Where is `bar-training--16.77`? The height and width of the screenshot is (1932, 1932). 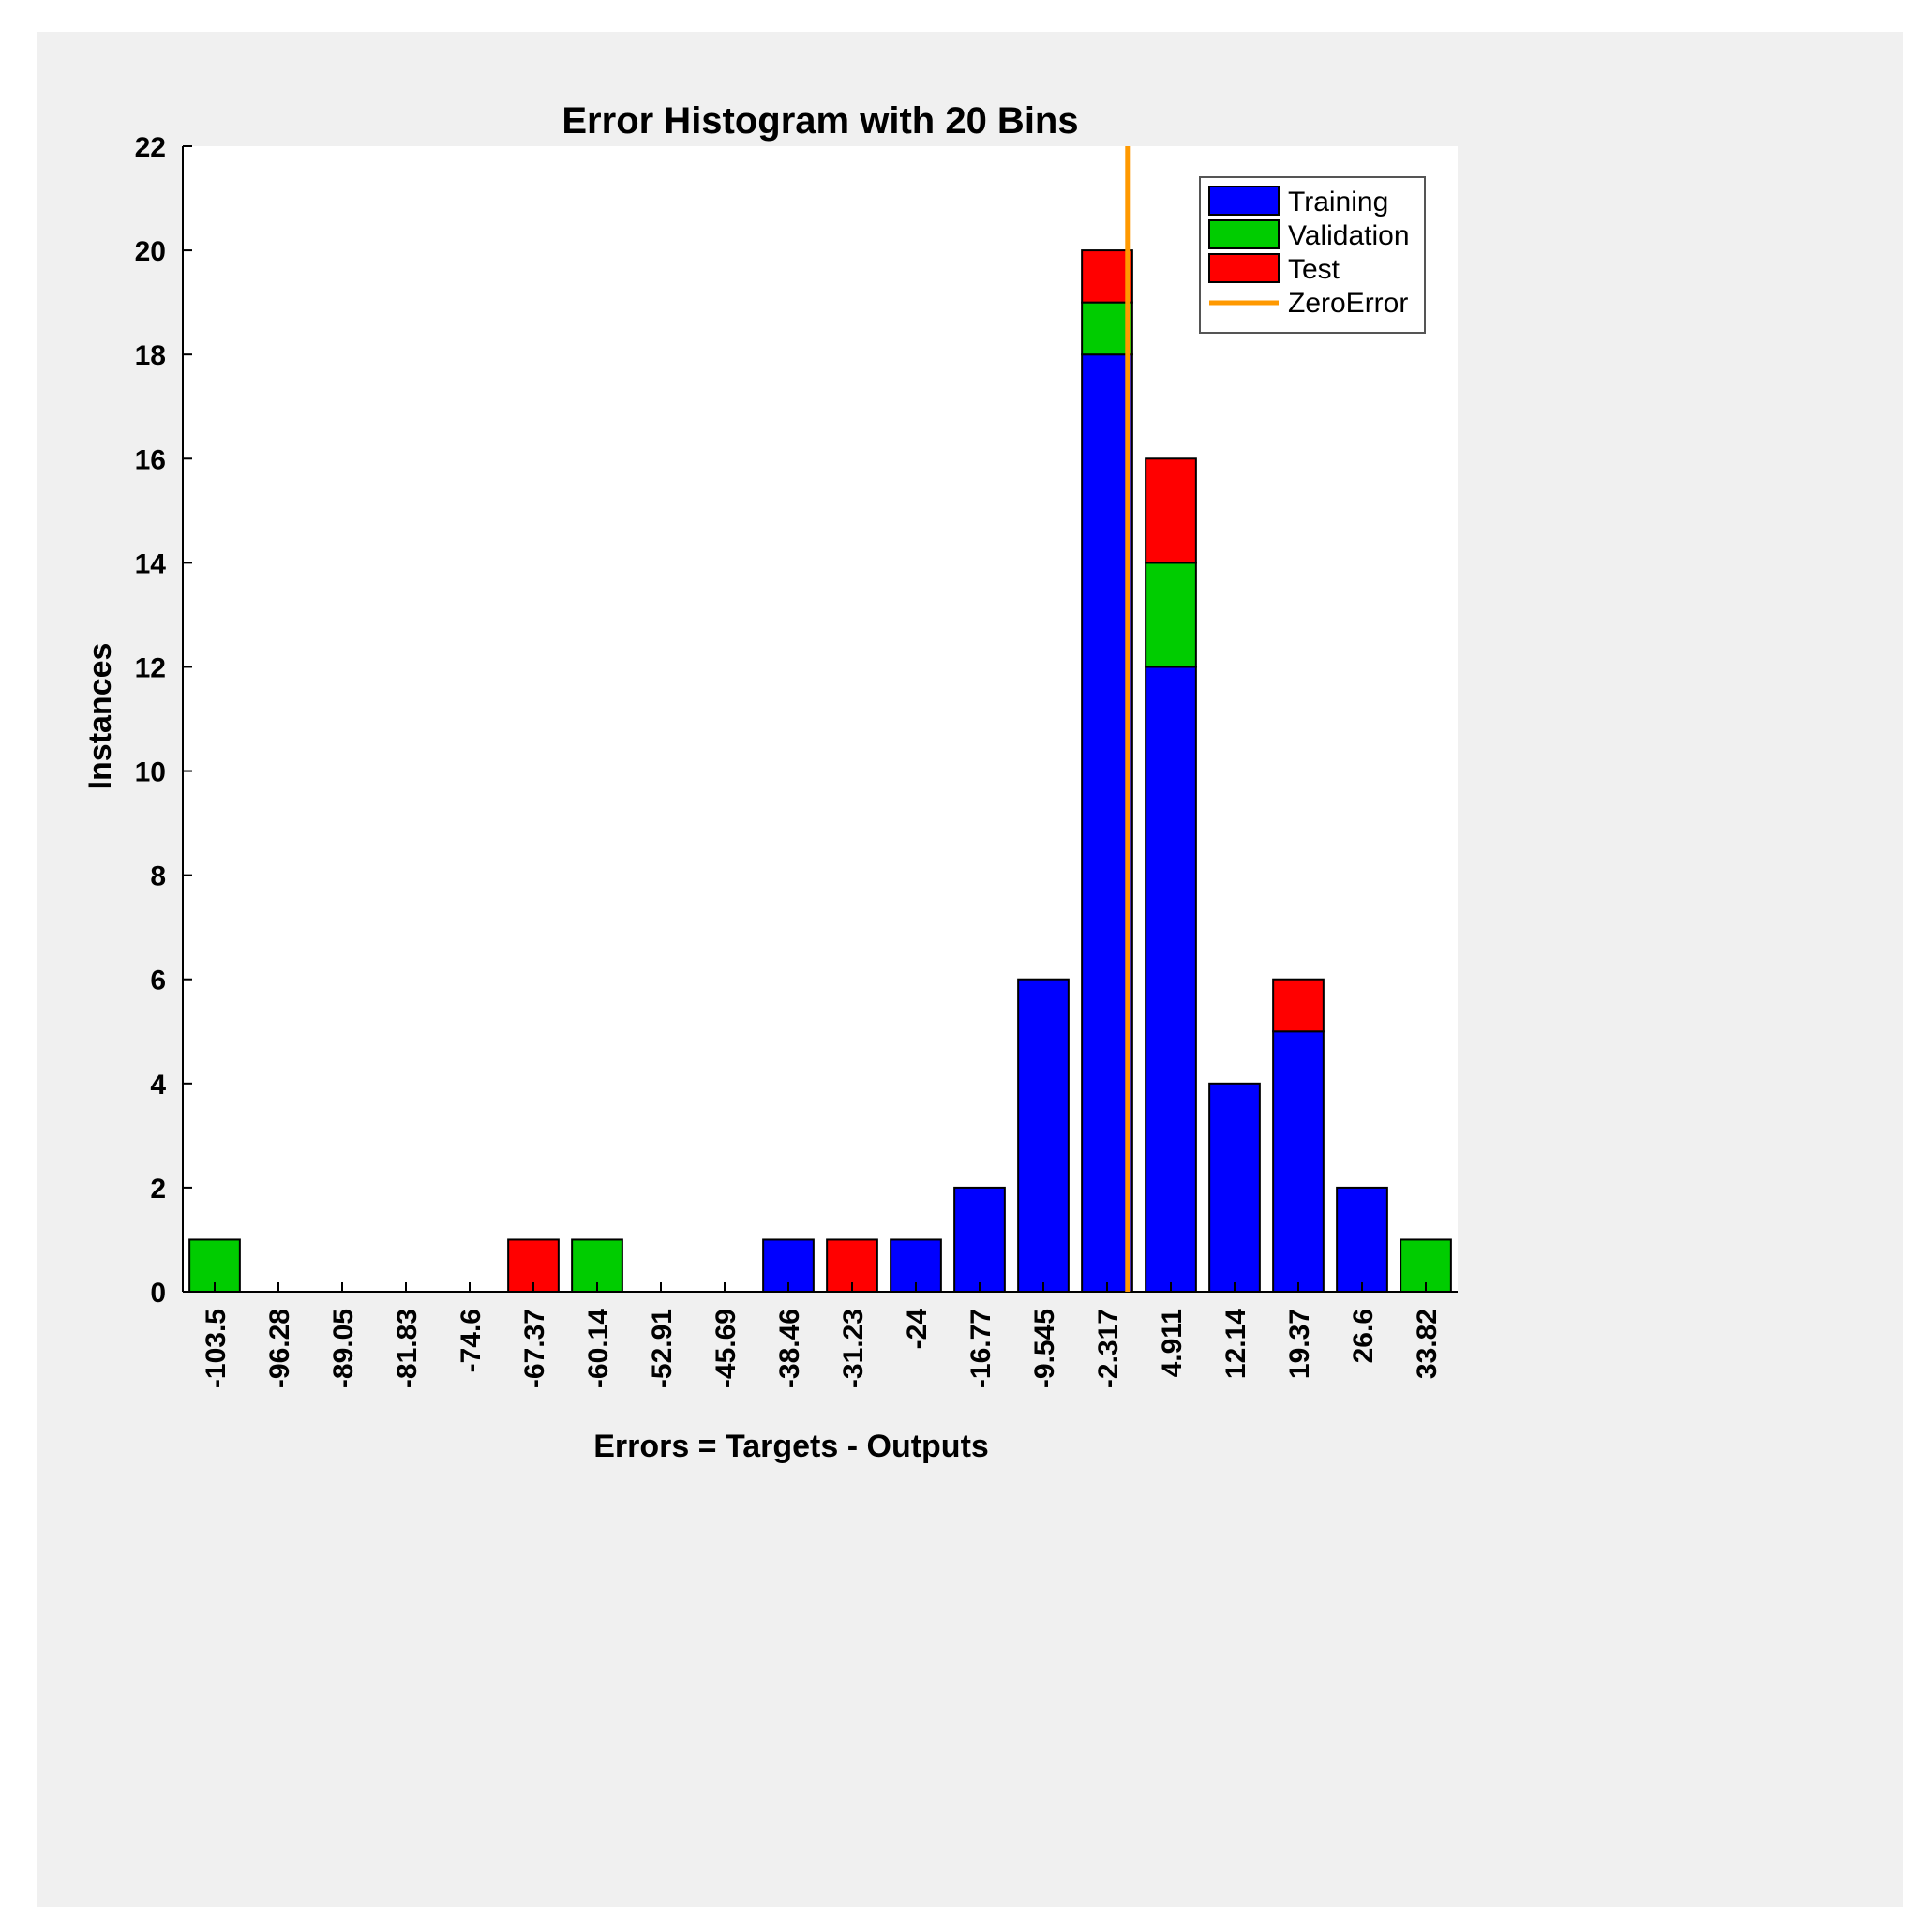
bar-training--16.77 is located at coordinates (980, 1239).